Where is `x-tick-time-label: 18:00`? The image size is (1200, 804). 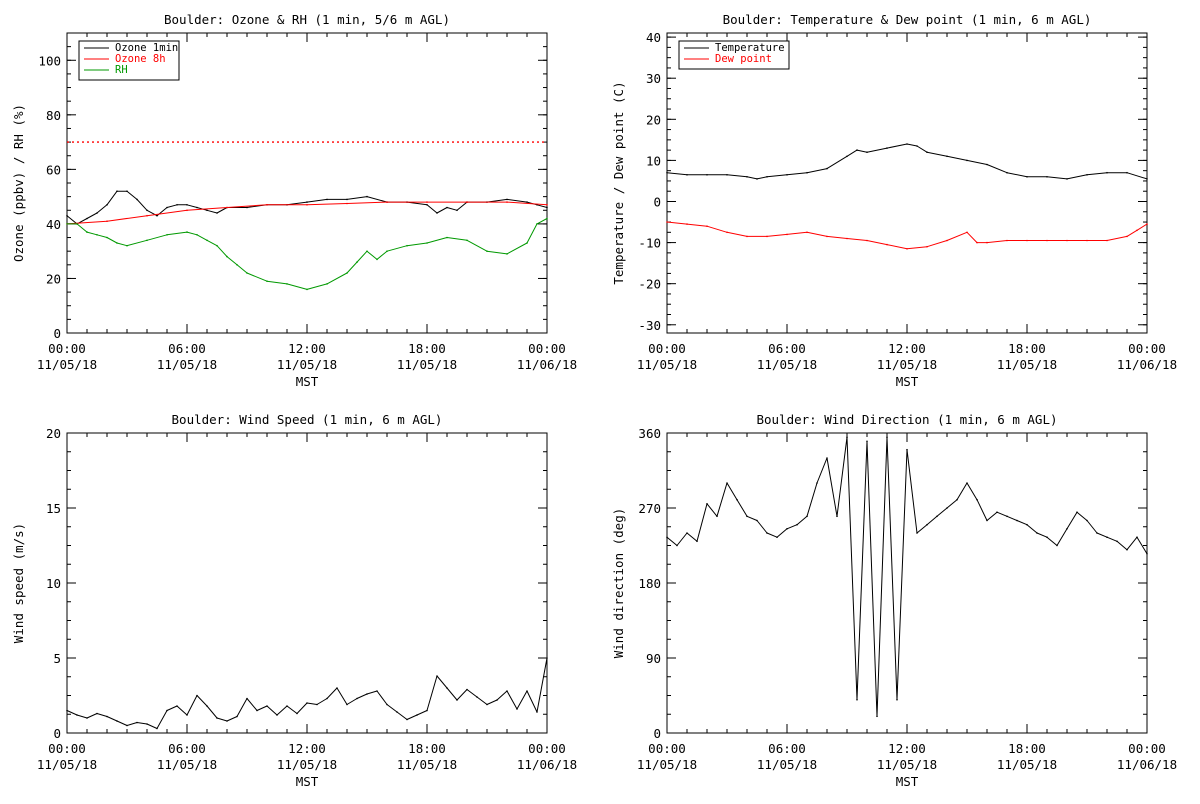 x-tick-time-label: 18:00 is located at coordinates (427, 748).